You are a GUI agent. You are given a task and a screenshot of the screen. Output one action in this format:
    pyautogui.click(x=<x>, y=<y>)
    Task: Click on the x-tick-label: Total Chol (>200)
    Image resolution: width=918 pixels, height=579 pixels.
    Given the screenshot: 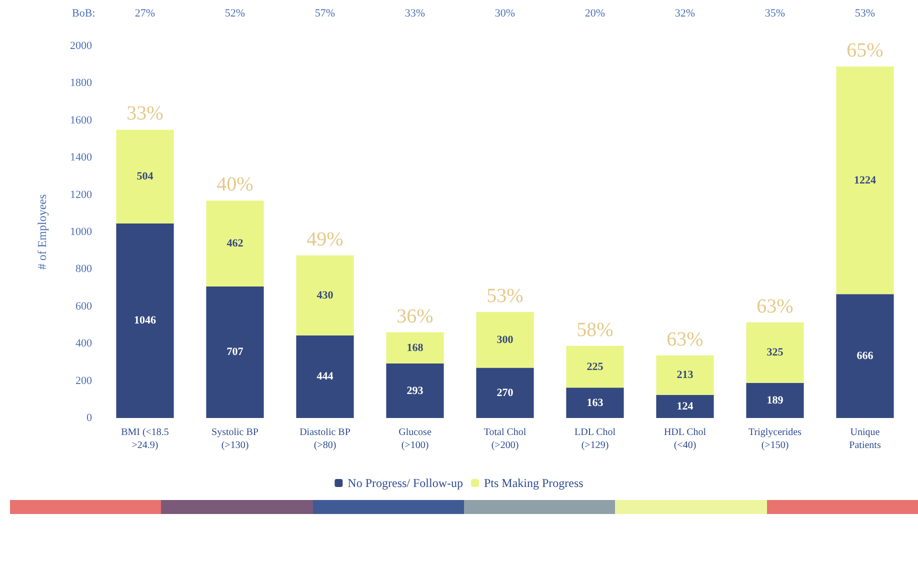 What is the action you would take?
    pyautogui.click(x=505, y=439)
    